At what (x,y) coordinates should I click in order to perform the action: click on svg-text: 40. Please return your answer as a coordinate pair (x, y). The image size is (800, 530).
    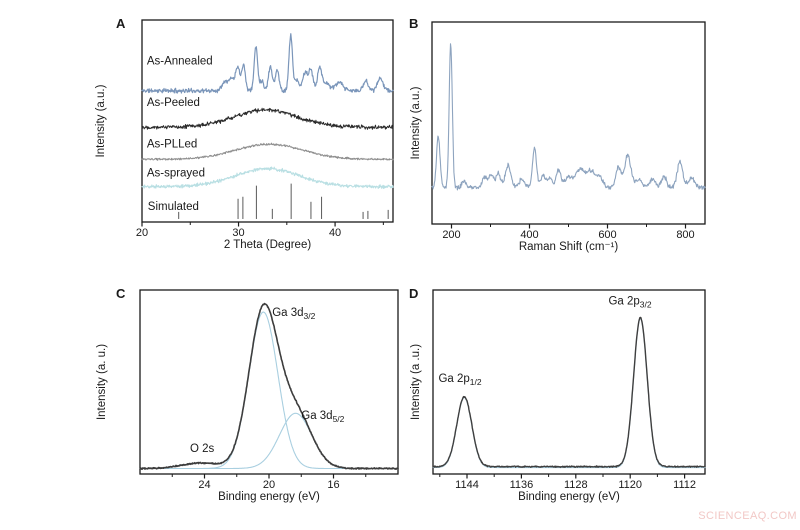
    Looking at the image, I should click on (335, 233).